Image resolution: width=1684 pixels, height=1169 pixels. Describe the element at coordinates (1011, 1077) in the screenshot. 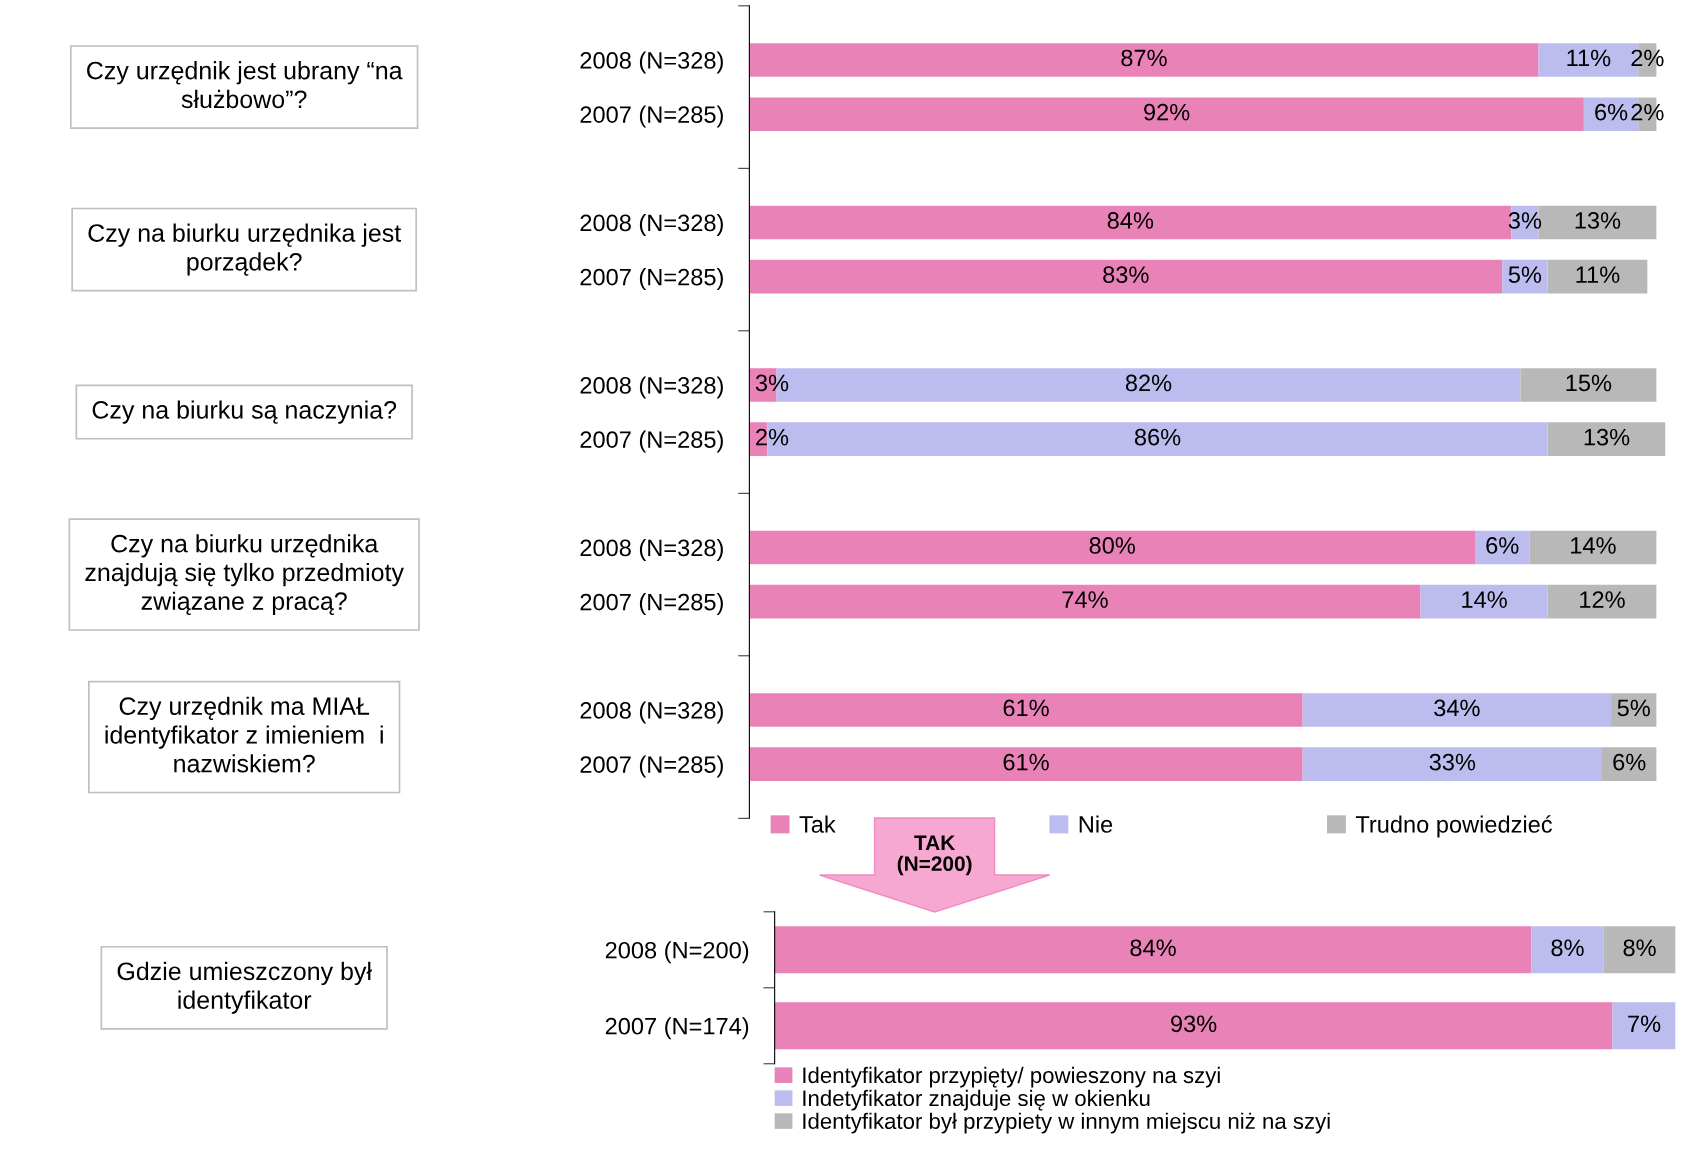

I see `legend-label: Identyfikator przypięty/ powieszony na szyi` at that location.